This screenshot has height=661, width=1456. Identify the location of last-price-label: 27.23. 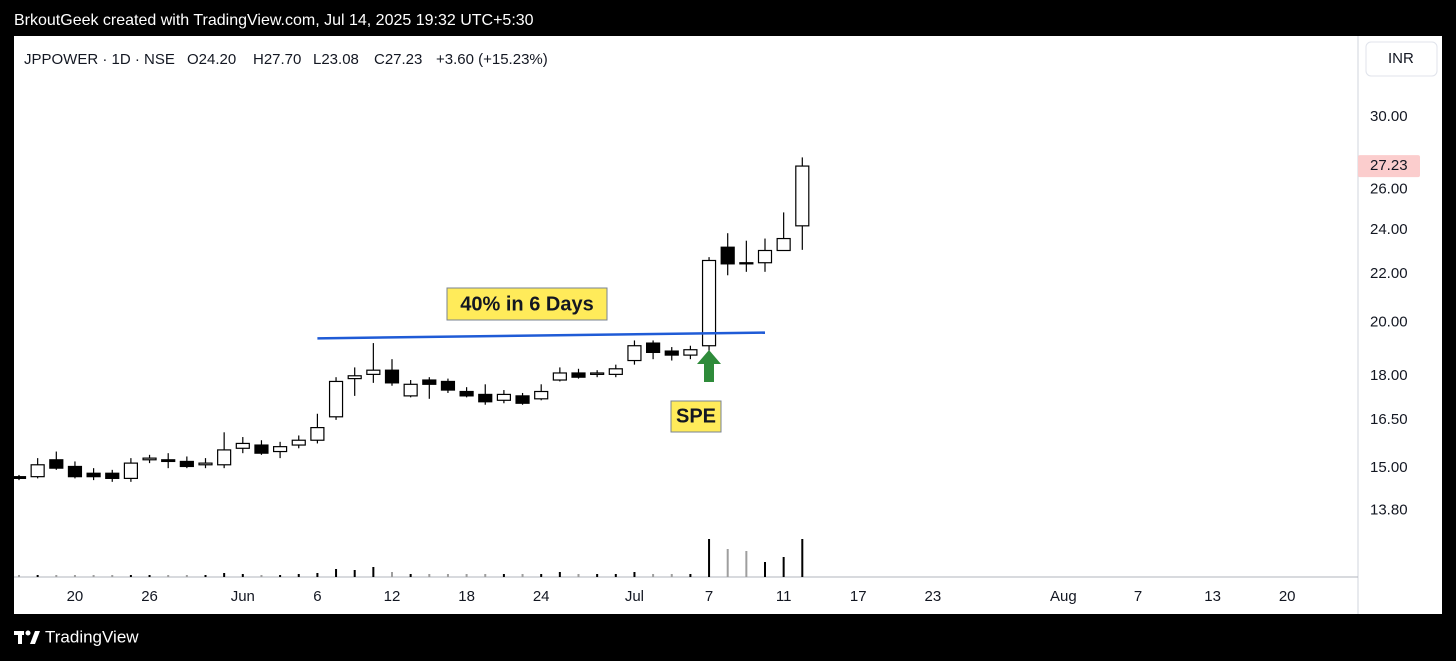
(1389, 165).